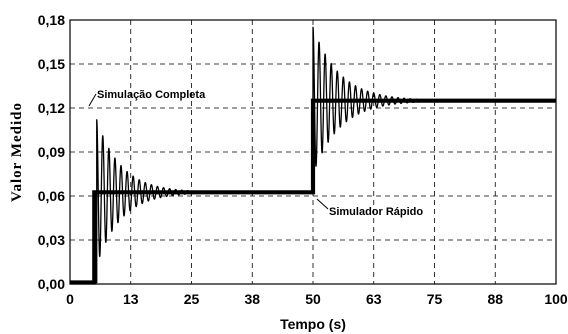 The width and height of the screenshot is (568, 334). I want to click on y-tick-labels: 0,00 0,03 0,06 0,09 0,12 0,15 0,18, so click(51, 152).